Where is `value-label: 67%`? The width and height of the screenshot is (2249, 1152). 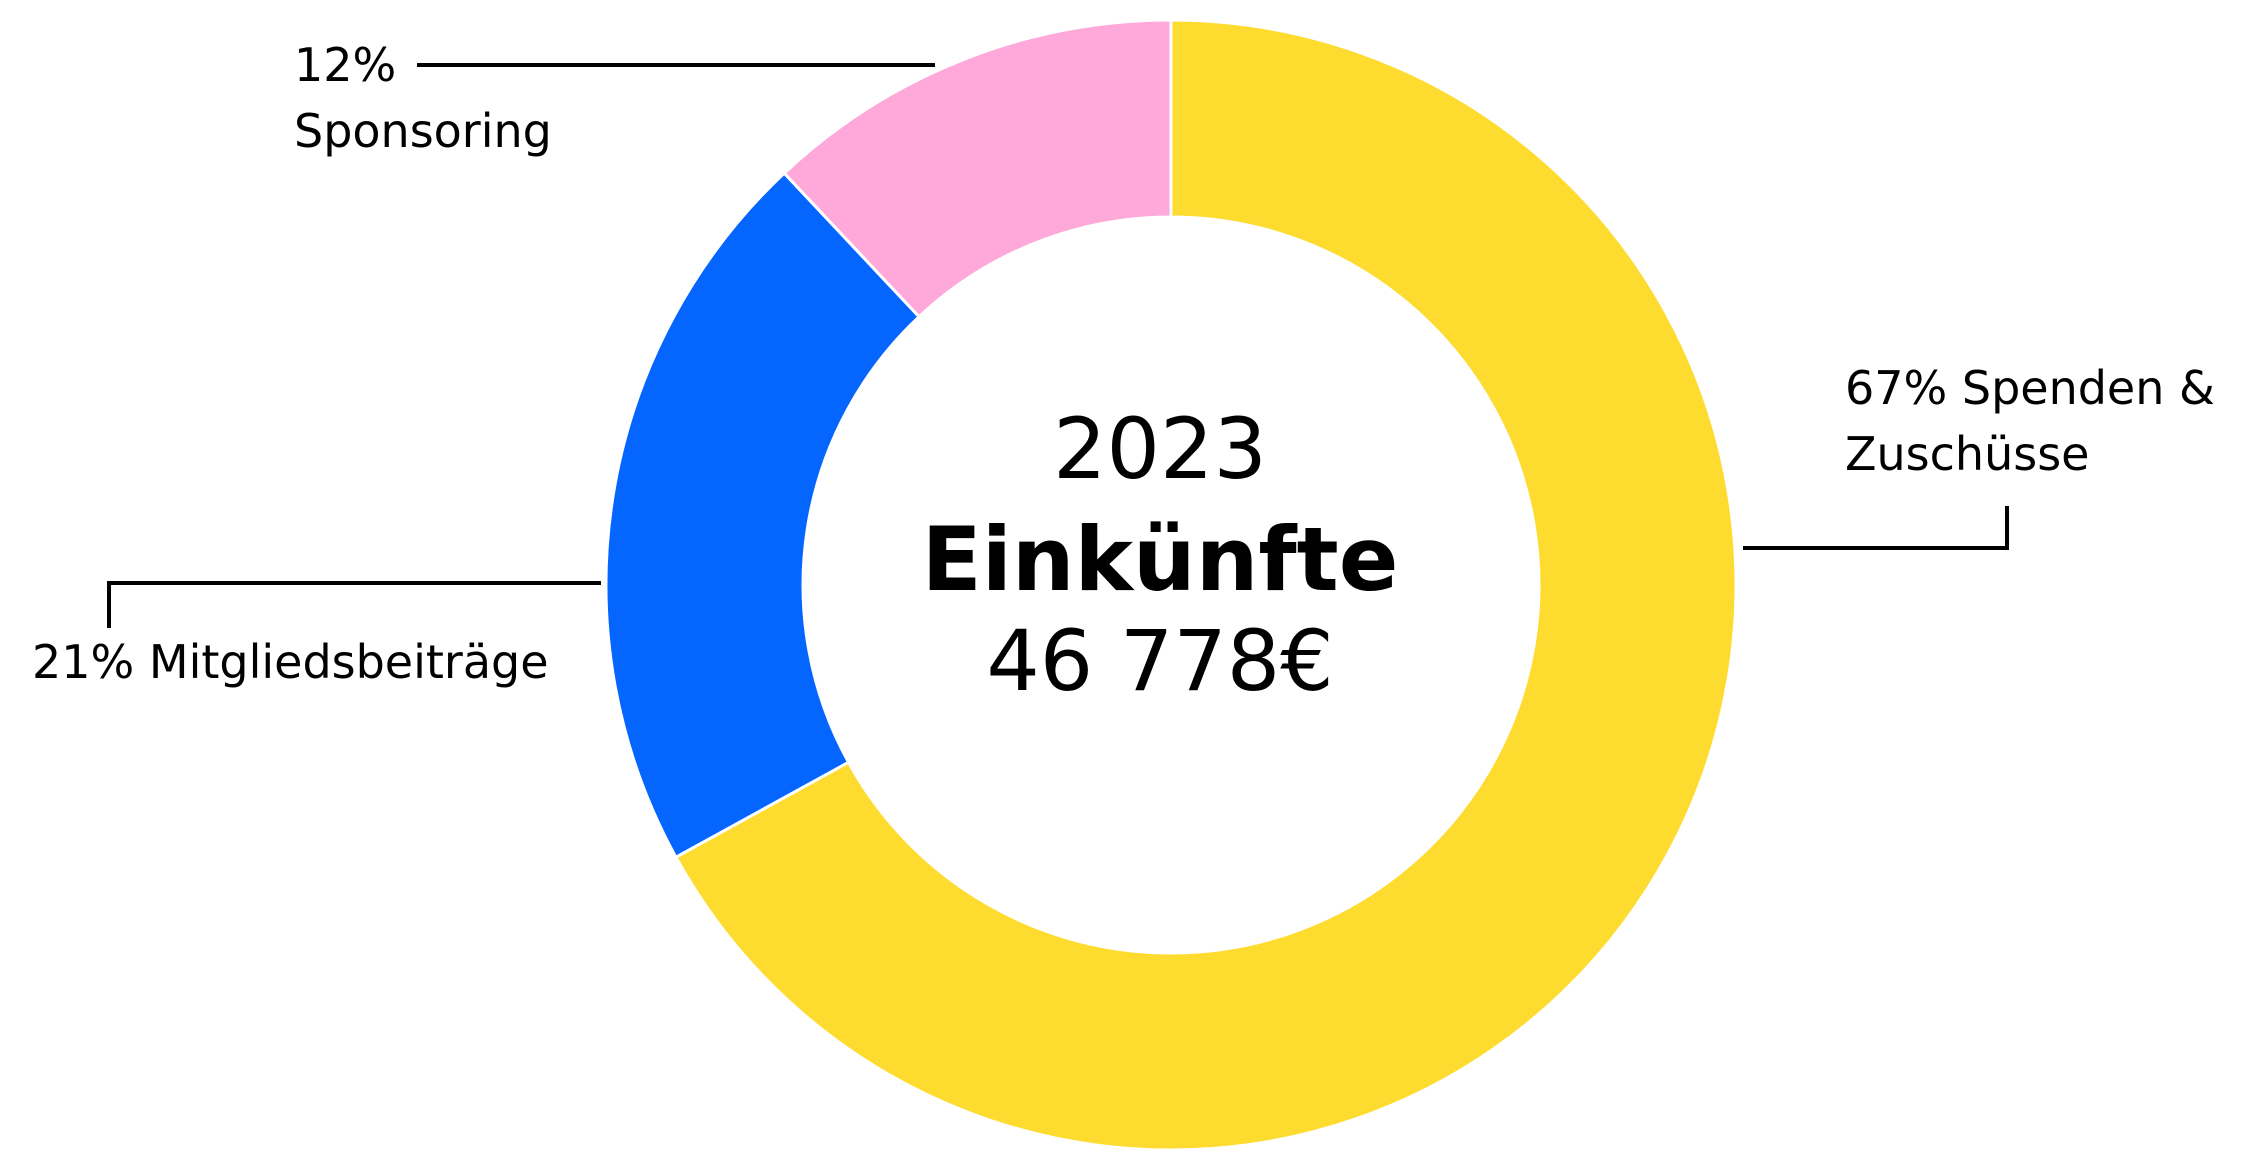 value-label: 67% is located at coordinates (1896, 388).